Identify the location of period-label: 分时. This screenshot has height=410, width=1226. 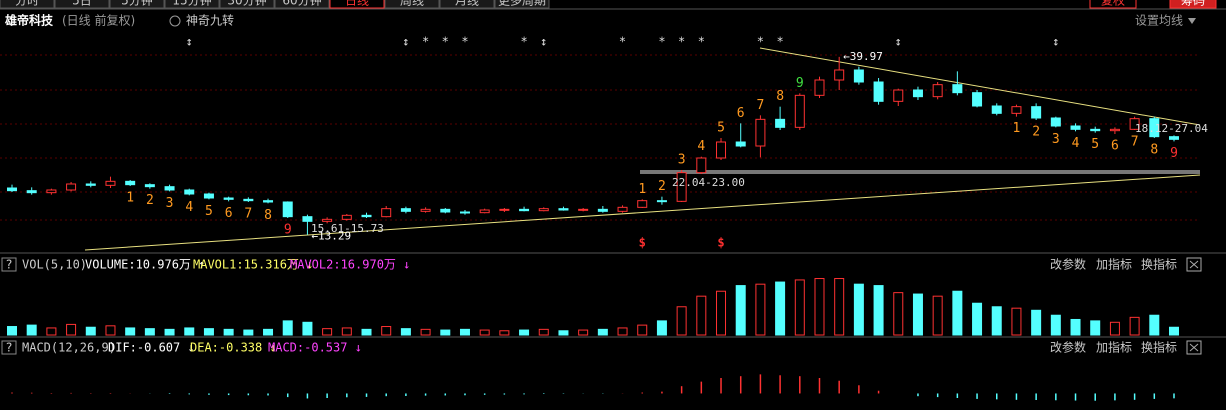
(27, 4).